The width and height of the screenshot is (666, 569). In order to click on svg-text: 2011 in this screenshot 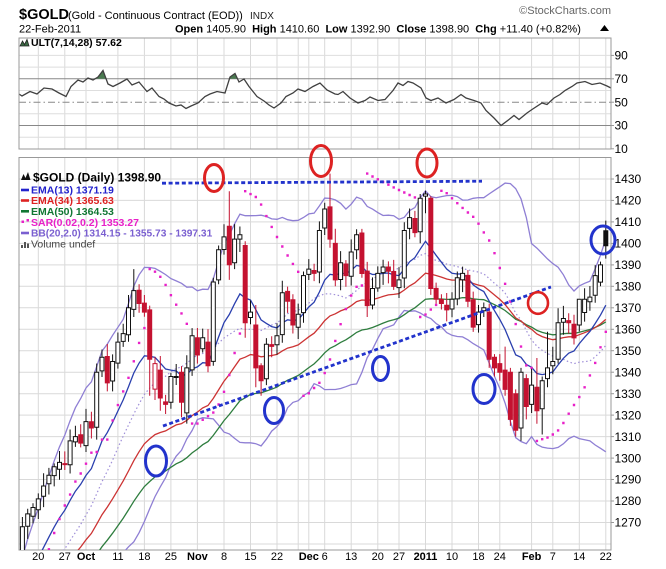, I will do `click(426, 557)`.